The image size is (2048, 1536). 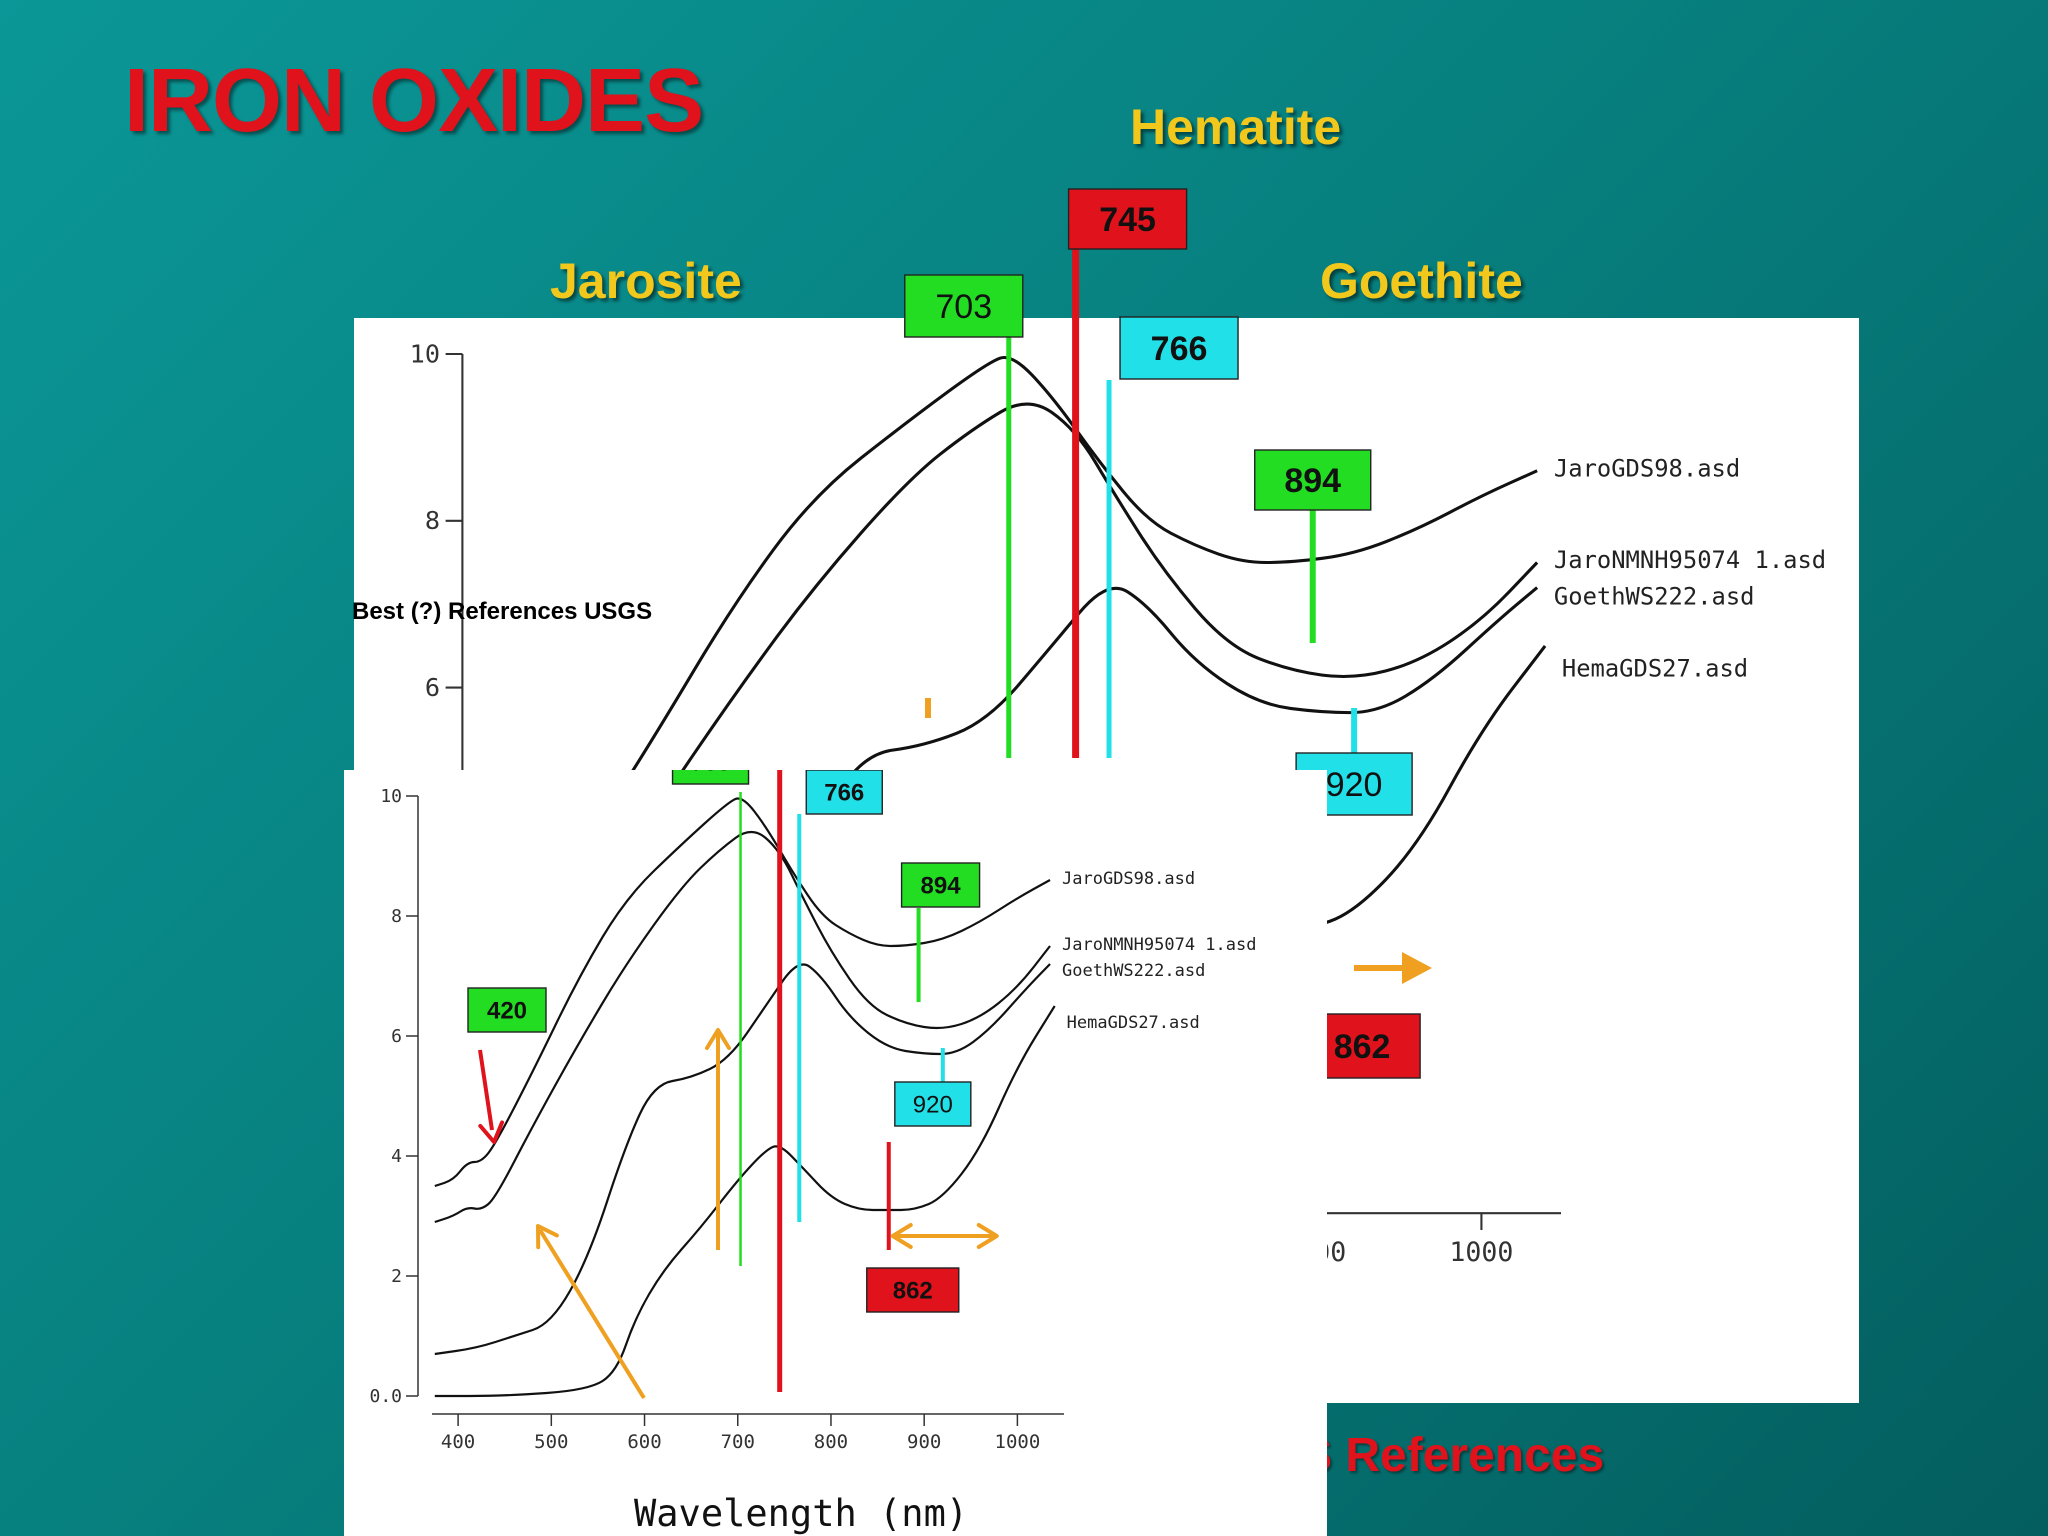 I want to click on x-axis-label: Wavelength (nm), so click(x=801, y=1513).